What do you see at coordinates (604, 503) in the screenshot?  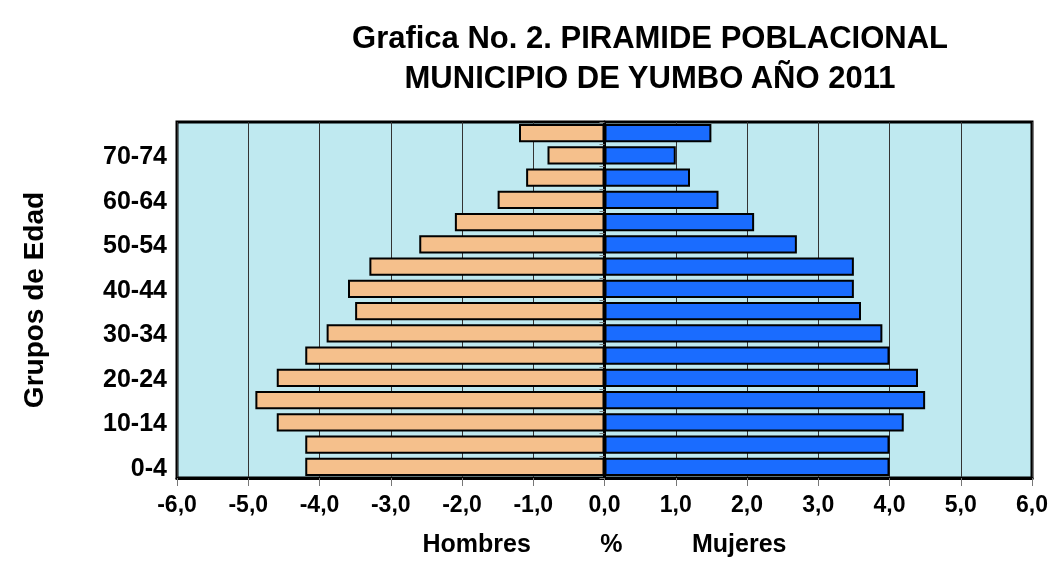 I see `x-tick-label: 0,0` at bounding box center [604, 503].